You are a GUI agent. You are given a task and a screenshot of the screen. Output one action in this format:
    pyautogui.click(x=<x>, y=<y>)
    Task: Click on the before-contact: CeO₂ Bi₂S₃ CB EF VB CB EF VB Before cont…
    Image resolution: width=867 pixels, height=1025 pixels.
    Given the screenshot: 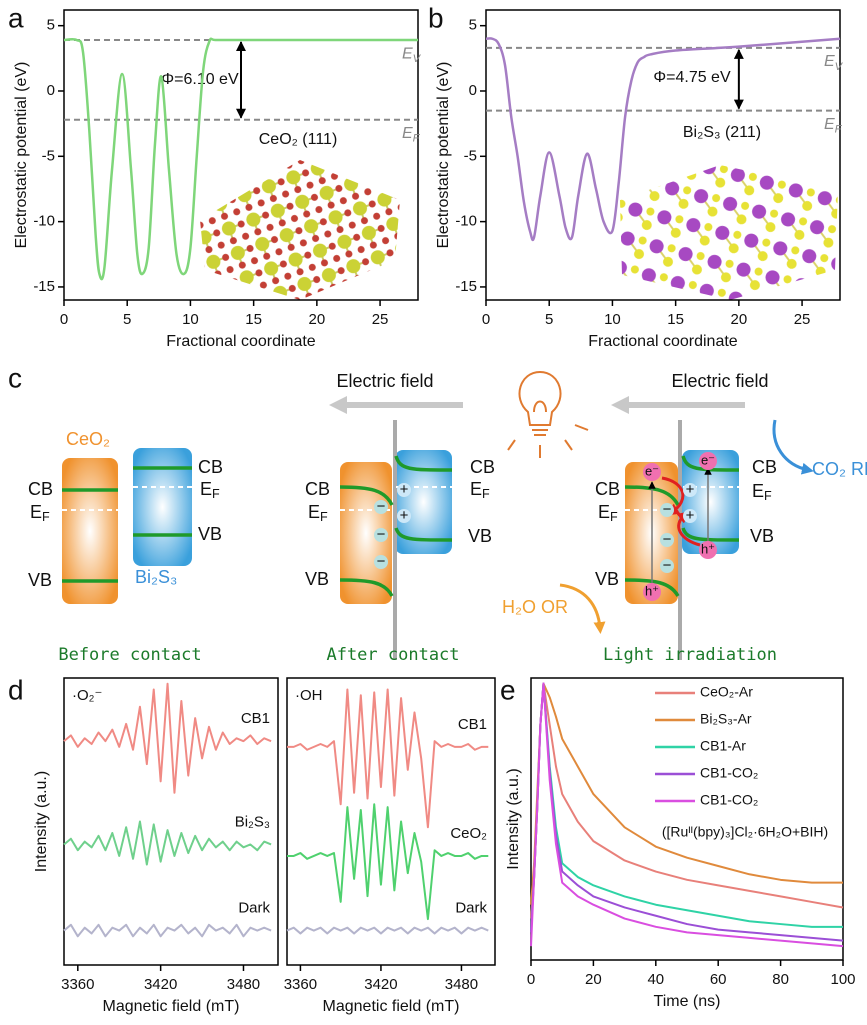 What is the action you would take?
    pyautogui.click(x=125, y=547)
    